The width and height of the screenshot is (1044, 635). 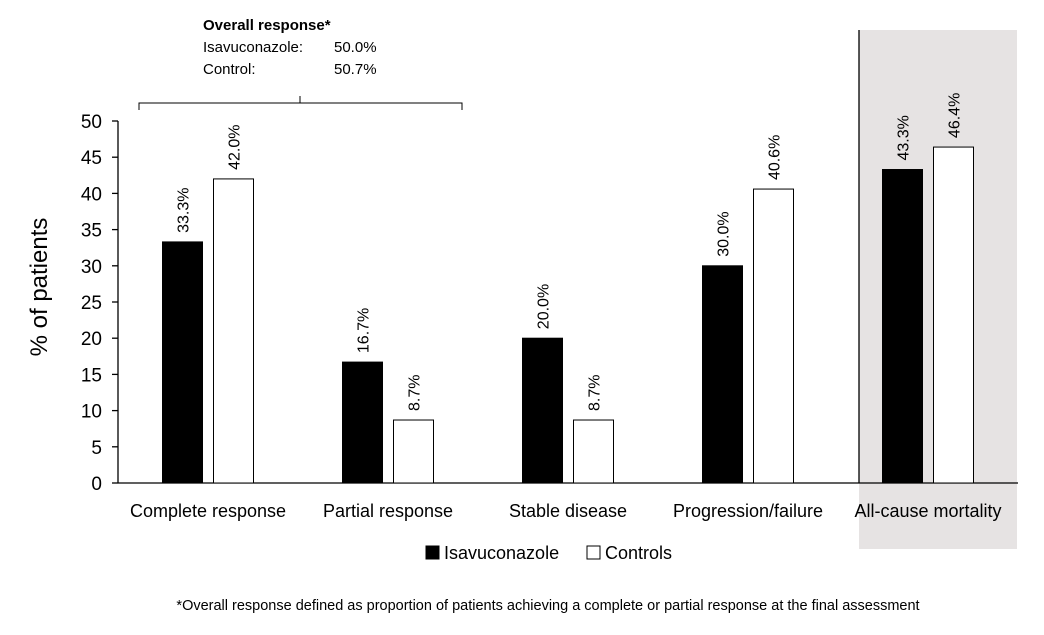 I want to click on data-label-isavuconazole-complete-response: 33.3%, so click(x=184, y=210).